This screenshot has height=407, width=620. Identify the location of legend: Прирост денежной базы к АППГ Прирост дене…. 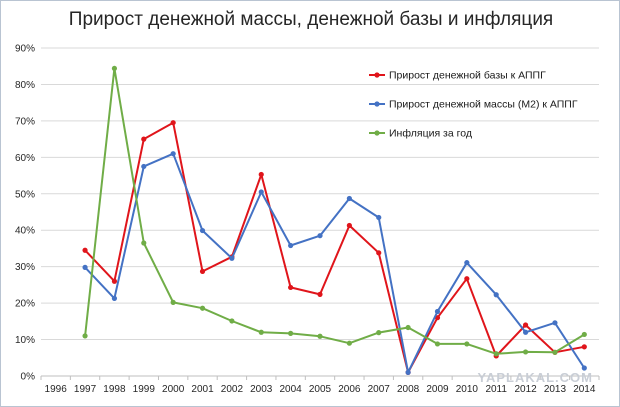
(473, 105).